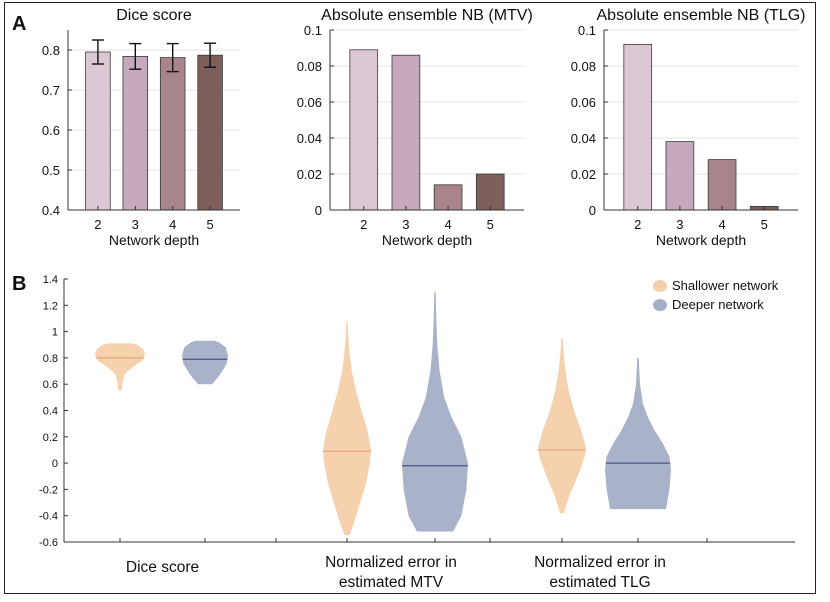  Describe the element at coordinates (391, 582) in the screenshot. I see `group-label-line-2: estimated MTV` at that location.